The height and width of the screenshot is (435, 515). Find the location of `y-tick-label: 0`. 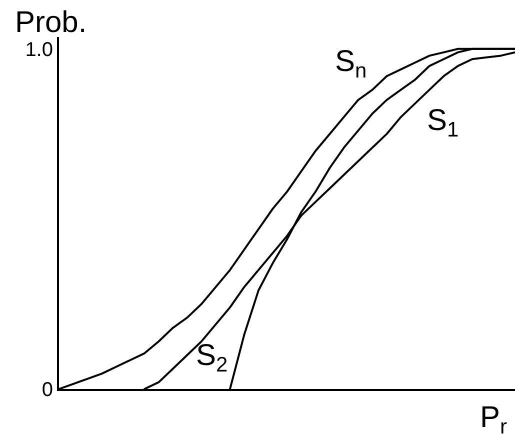

y-tick-label: 0 is located at coordinates (47, 390).